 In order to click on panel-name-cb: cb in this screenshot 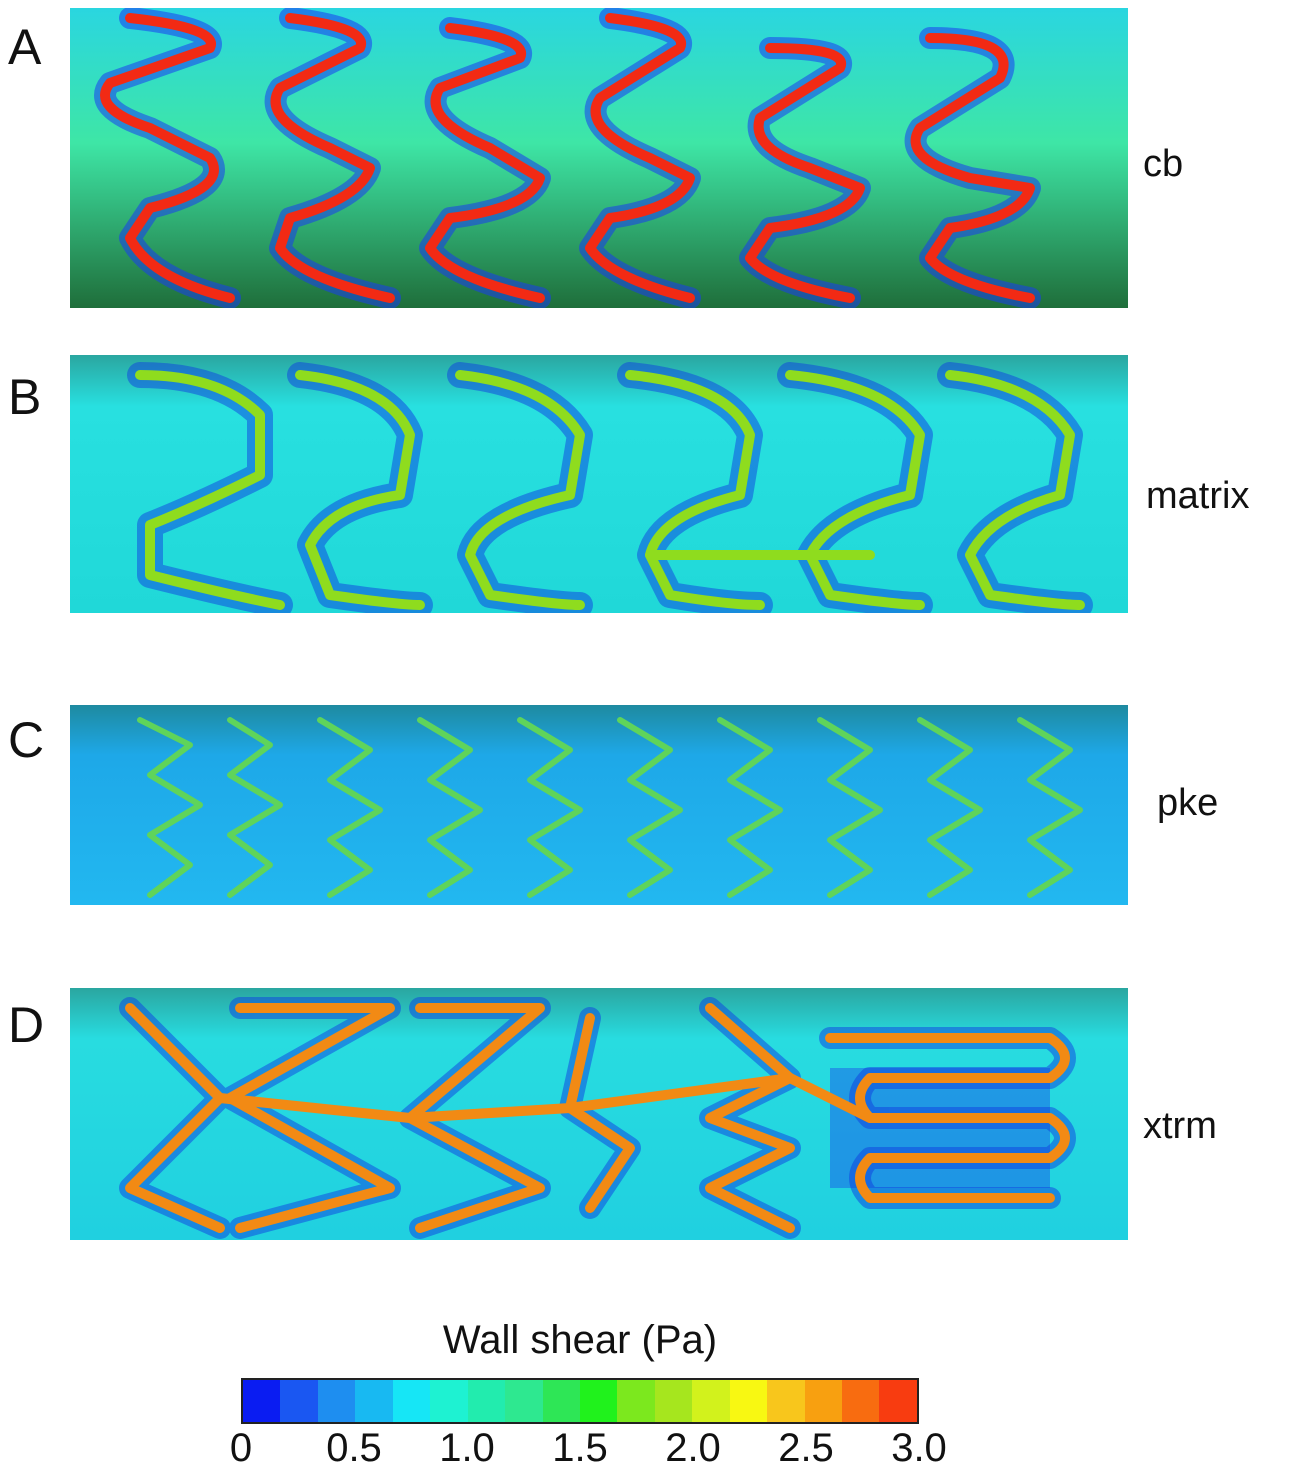, I will do `click(1163, 164)`.